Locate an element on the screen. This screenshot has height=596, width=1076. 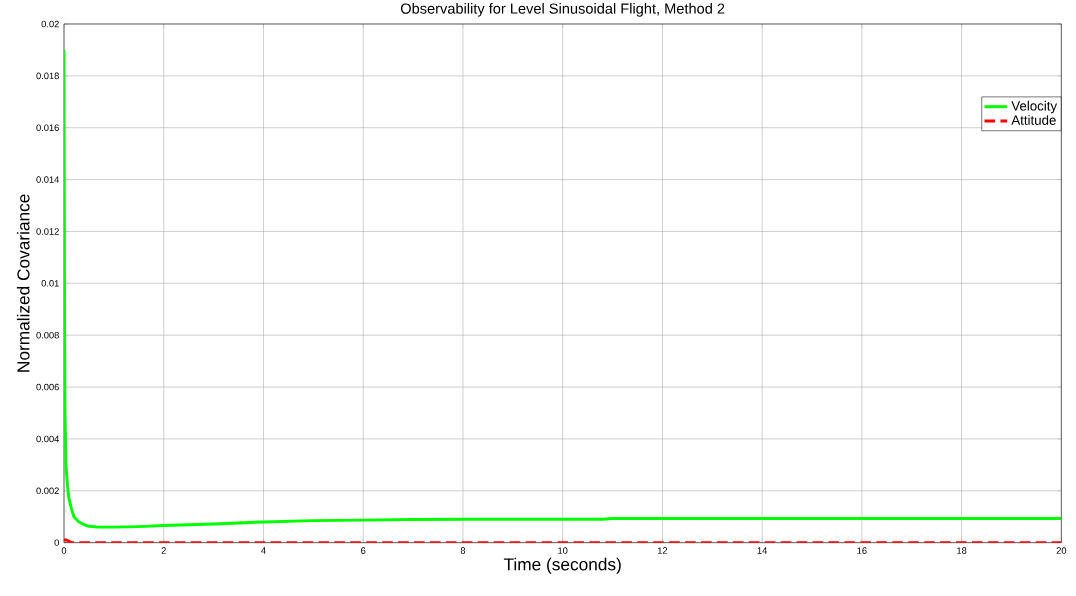
x-tick-label: 12 is located at coordinates (662, 550).